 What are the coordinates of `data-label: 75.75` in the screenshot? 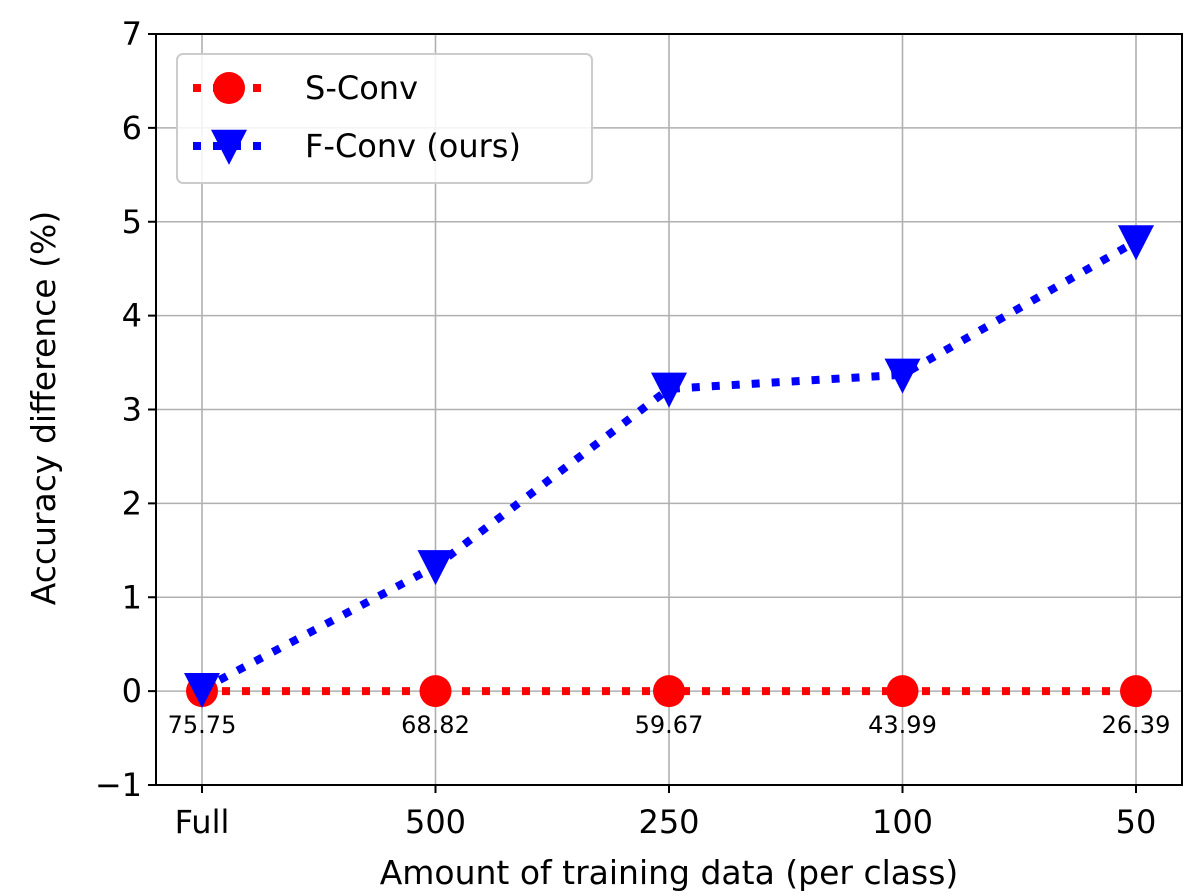 It's located at (202, 725).